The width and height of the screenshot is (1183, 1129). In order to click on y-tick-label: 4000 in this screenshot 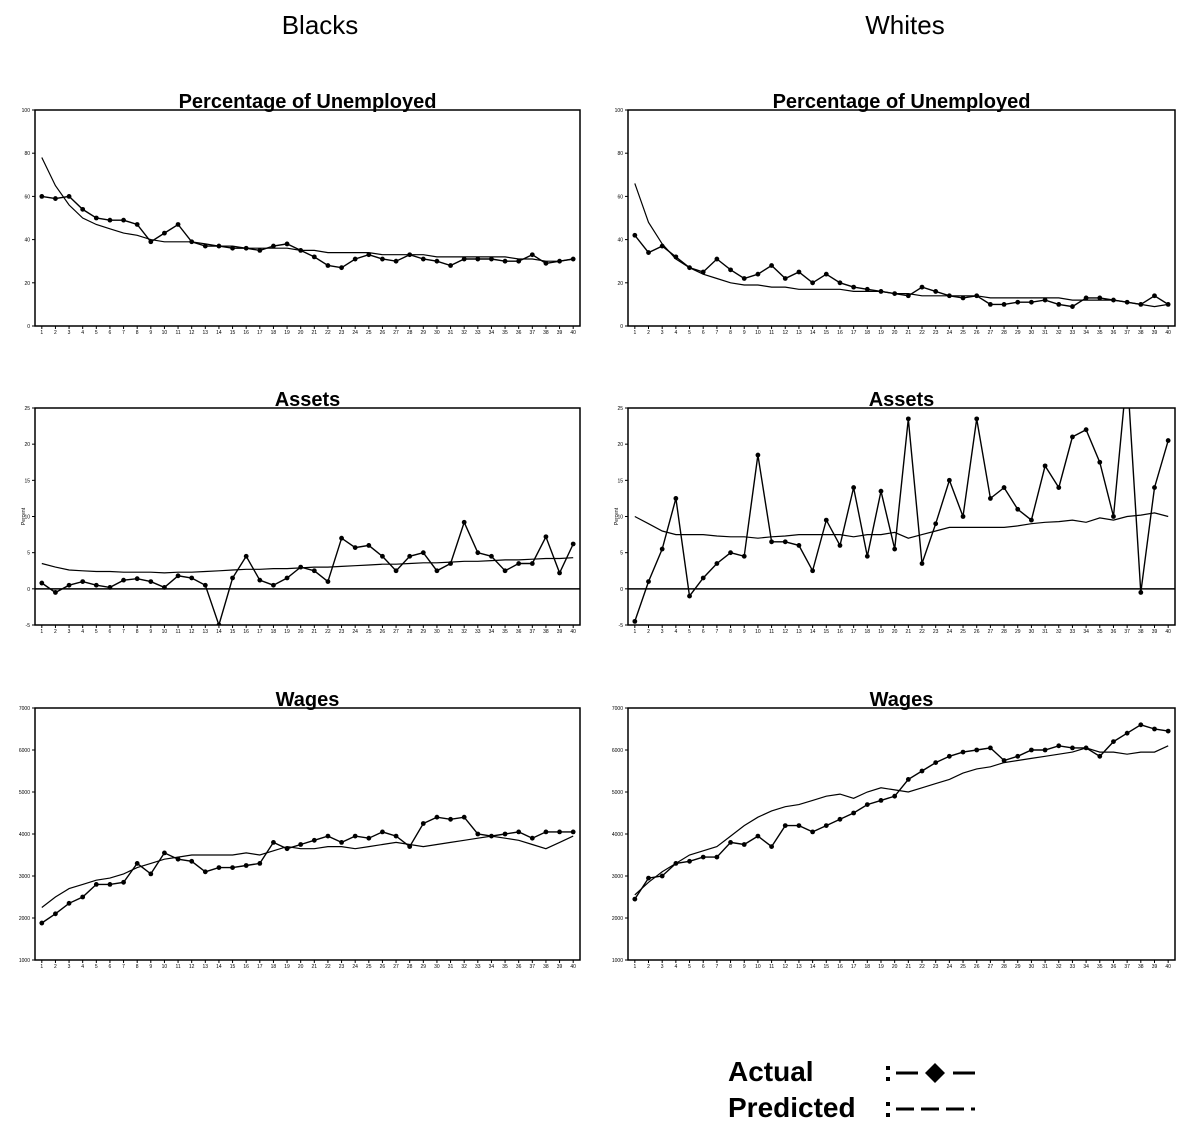, I will do `click(24, 835)`.